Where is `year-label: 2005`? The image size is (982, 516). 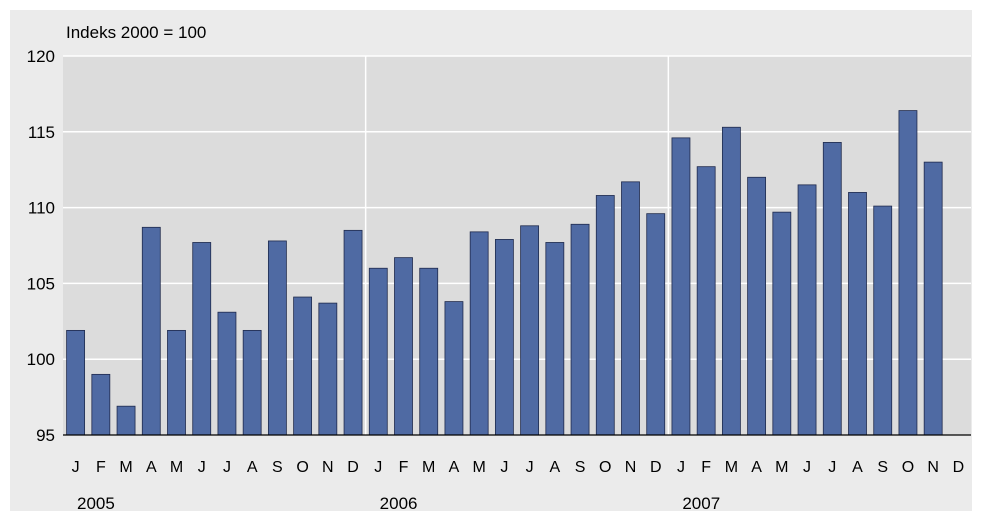
year-label: 2005 is located at coordinates (96, 502).